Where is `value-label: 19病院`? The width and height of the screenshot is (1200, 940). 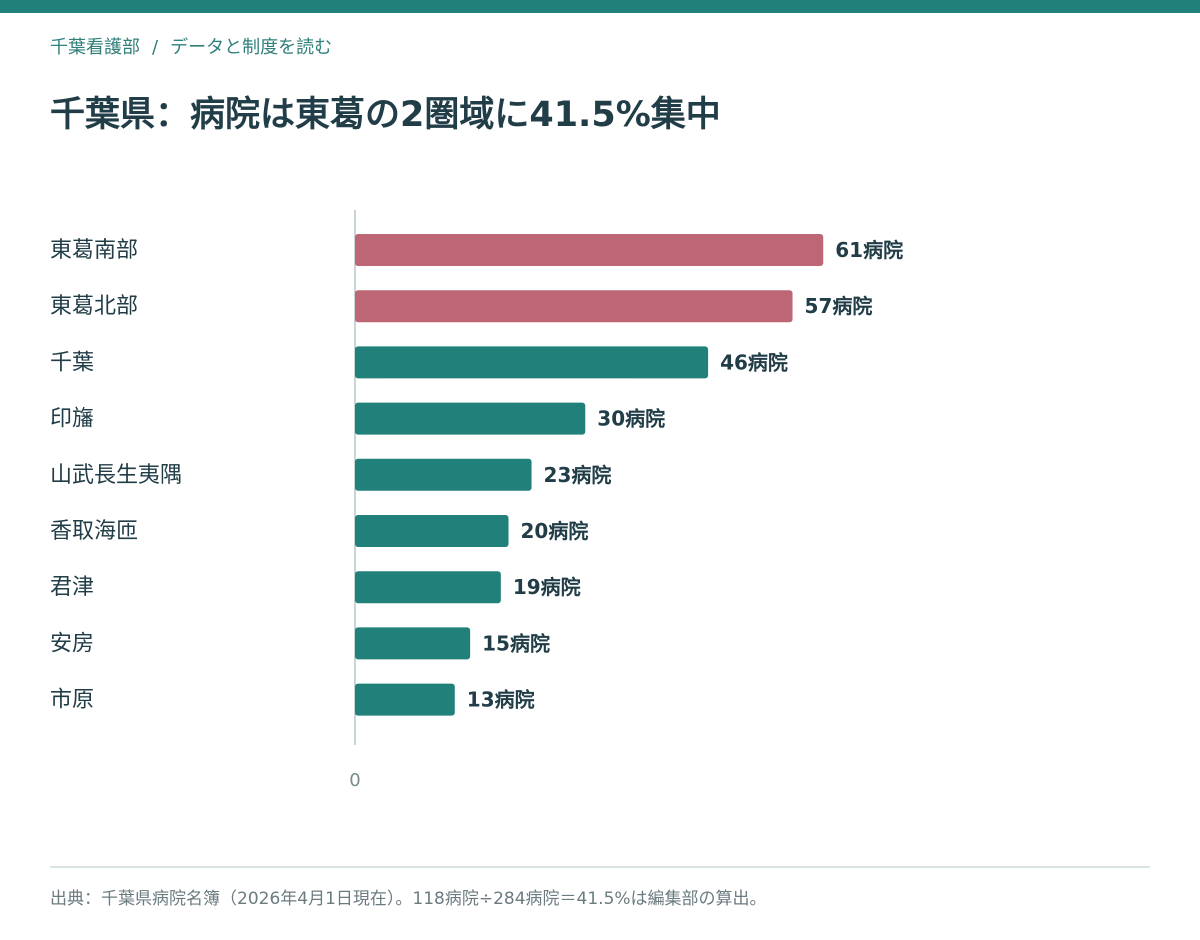 value-label: 19病院 is located at coordinates (547, 587).